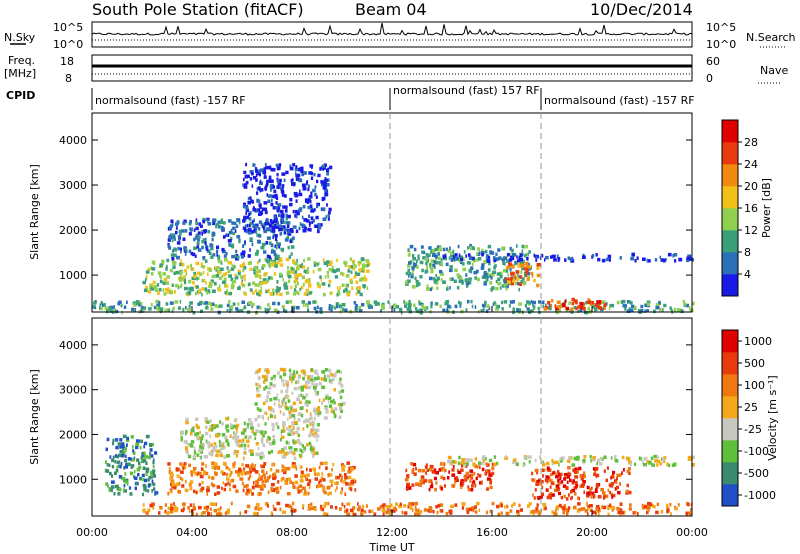 The width and height of the screenshot is (800, 554). What do you see at coordinates (751, 208) in the screenshot?
I see `power-colorbar-tick: 16` at bounding box center [751, 208].